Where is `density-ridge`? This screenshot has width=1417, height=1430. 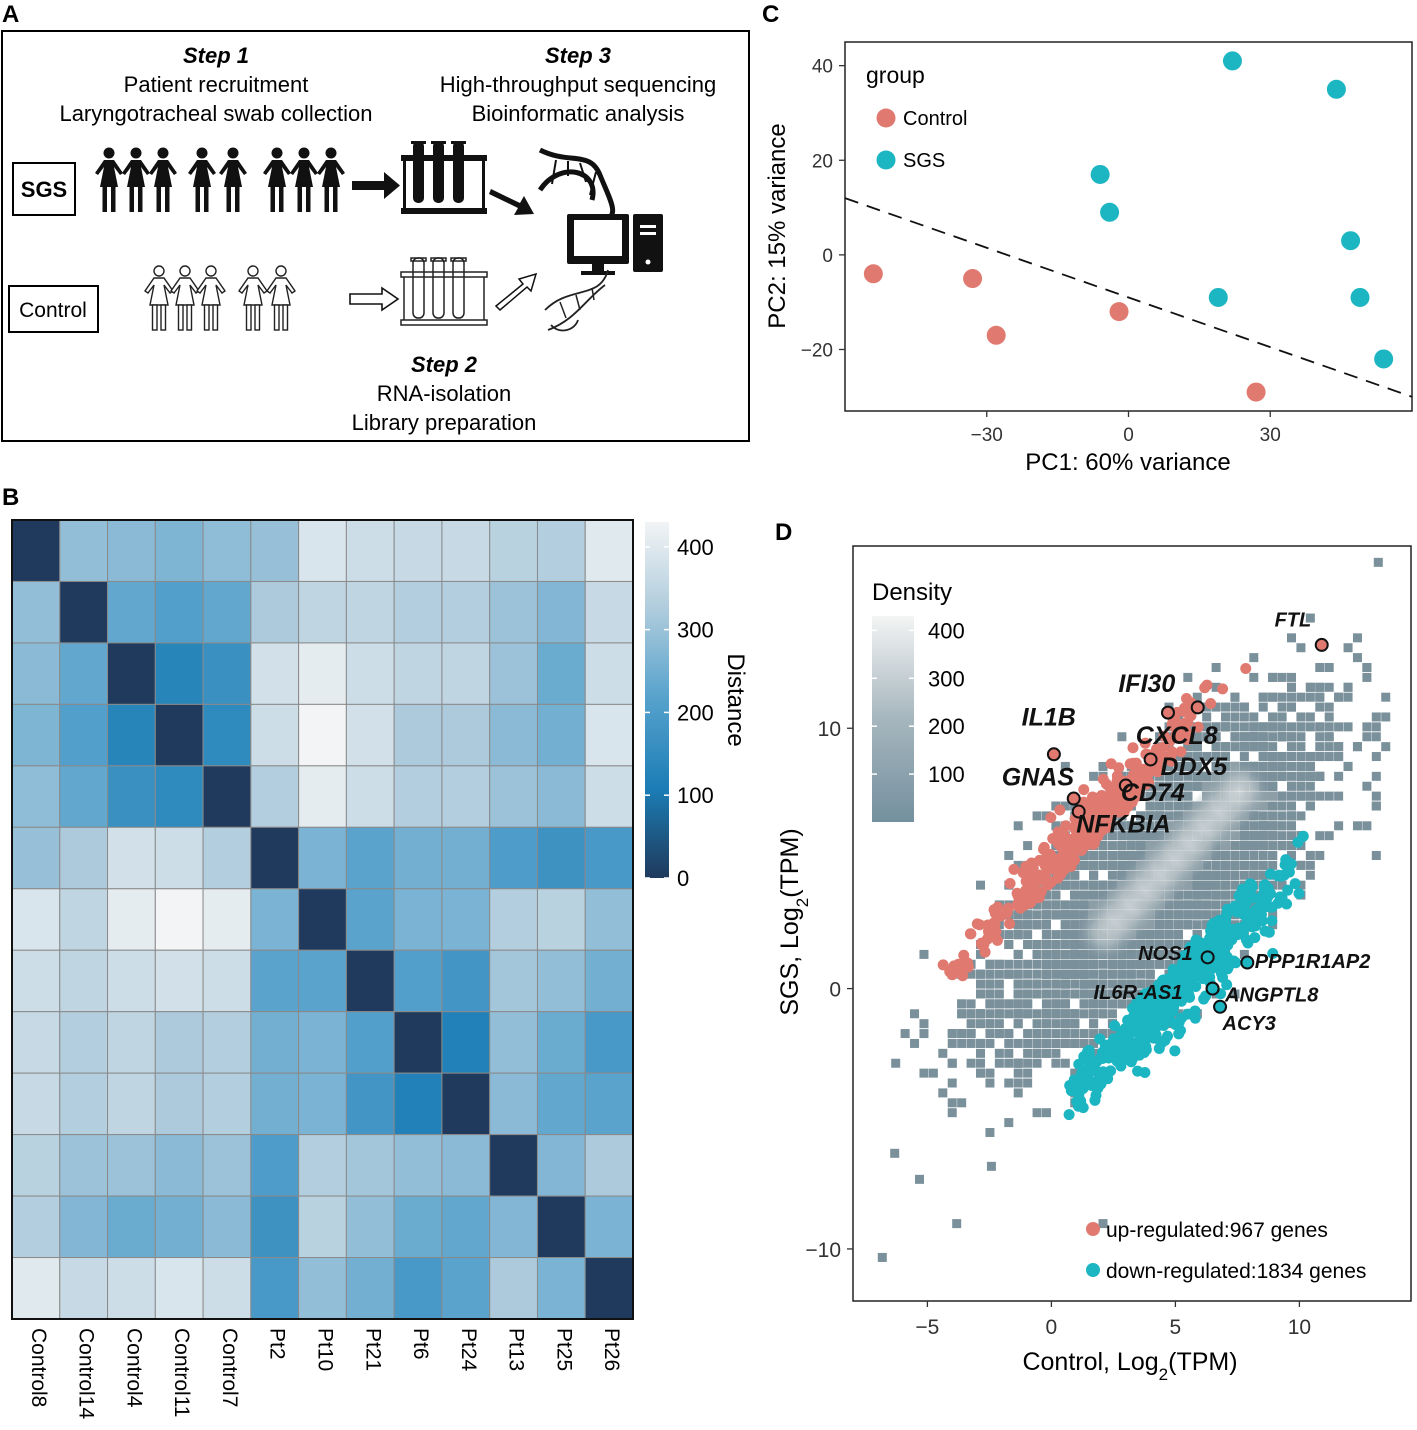 density-ridge is located at coordinates (1239, 790).